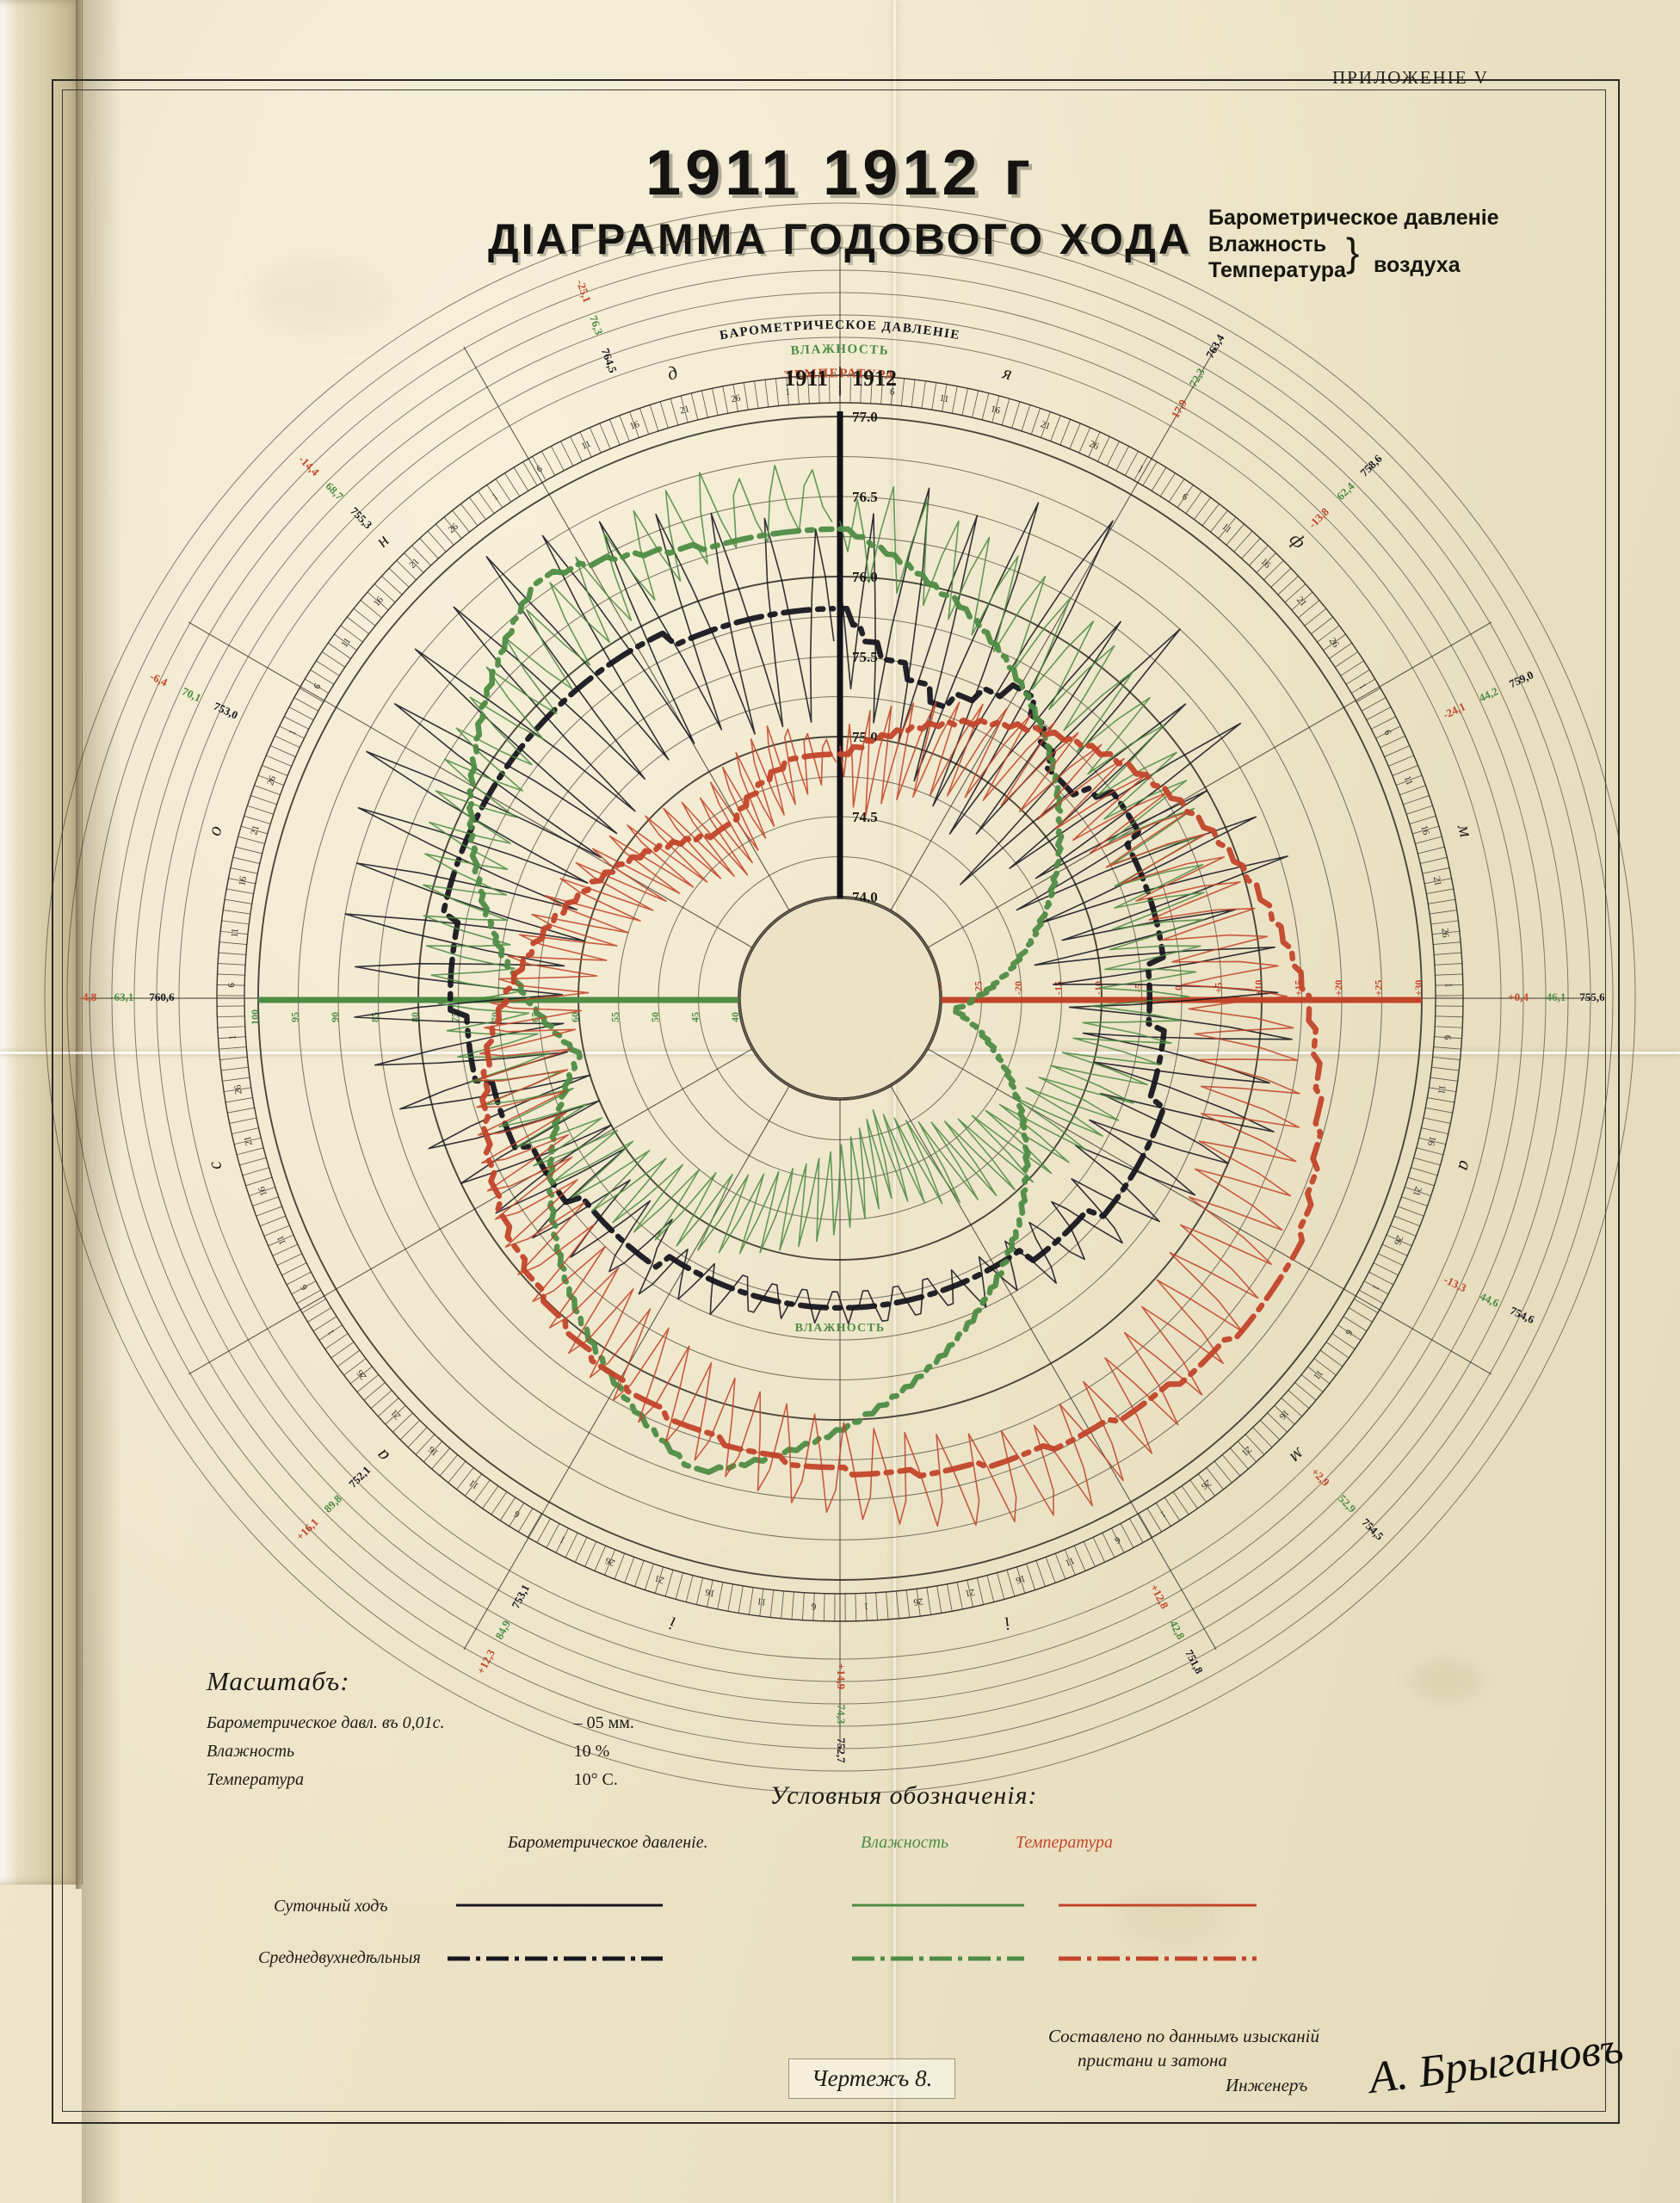 This screenshot has height=2203, width=1680. What do you see at coordinates (1194, 1662) in the screenshot?
I see `margin-annotation-value: 751,8` at bounding box center [1194, 1662].